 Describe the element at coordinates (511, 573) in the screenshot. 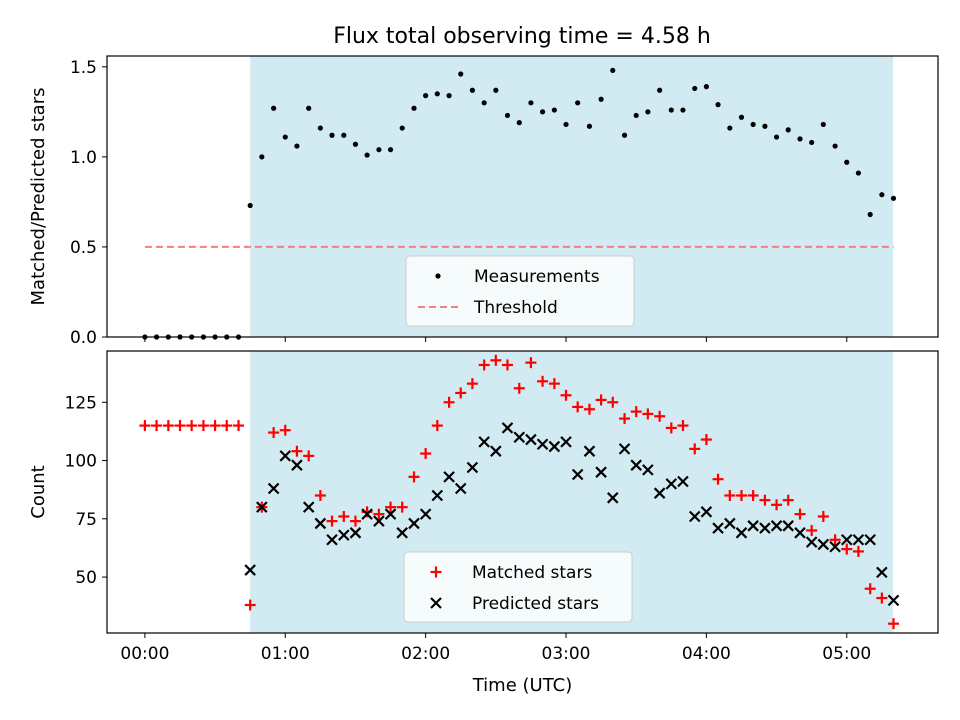

I see `legend-item: Matched stars` at that location.